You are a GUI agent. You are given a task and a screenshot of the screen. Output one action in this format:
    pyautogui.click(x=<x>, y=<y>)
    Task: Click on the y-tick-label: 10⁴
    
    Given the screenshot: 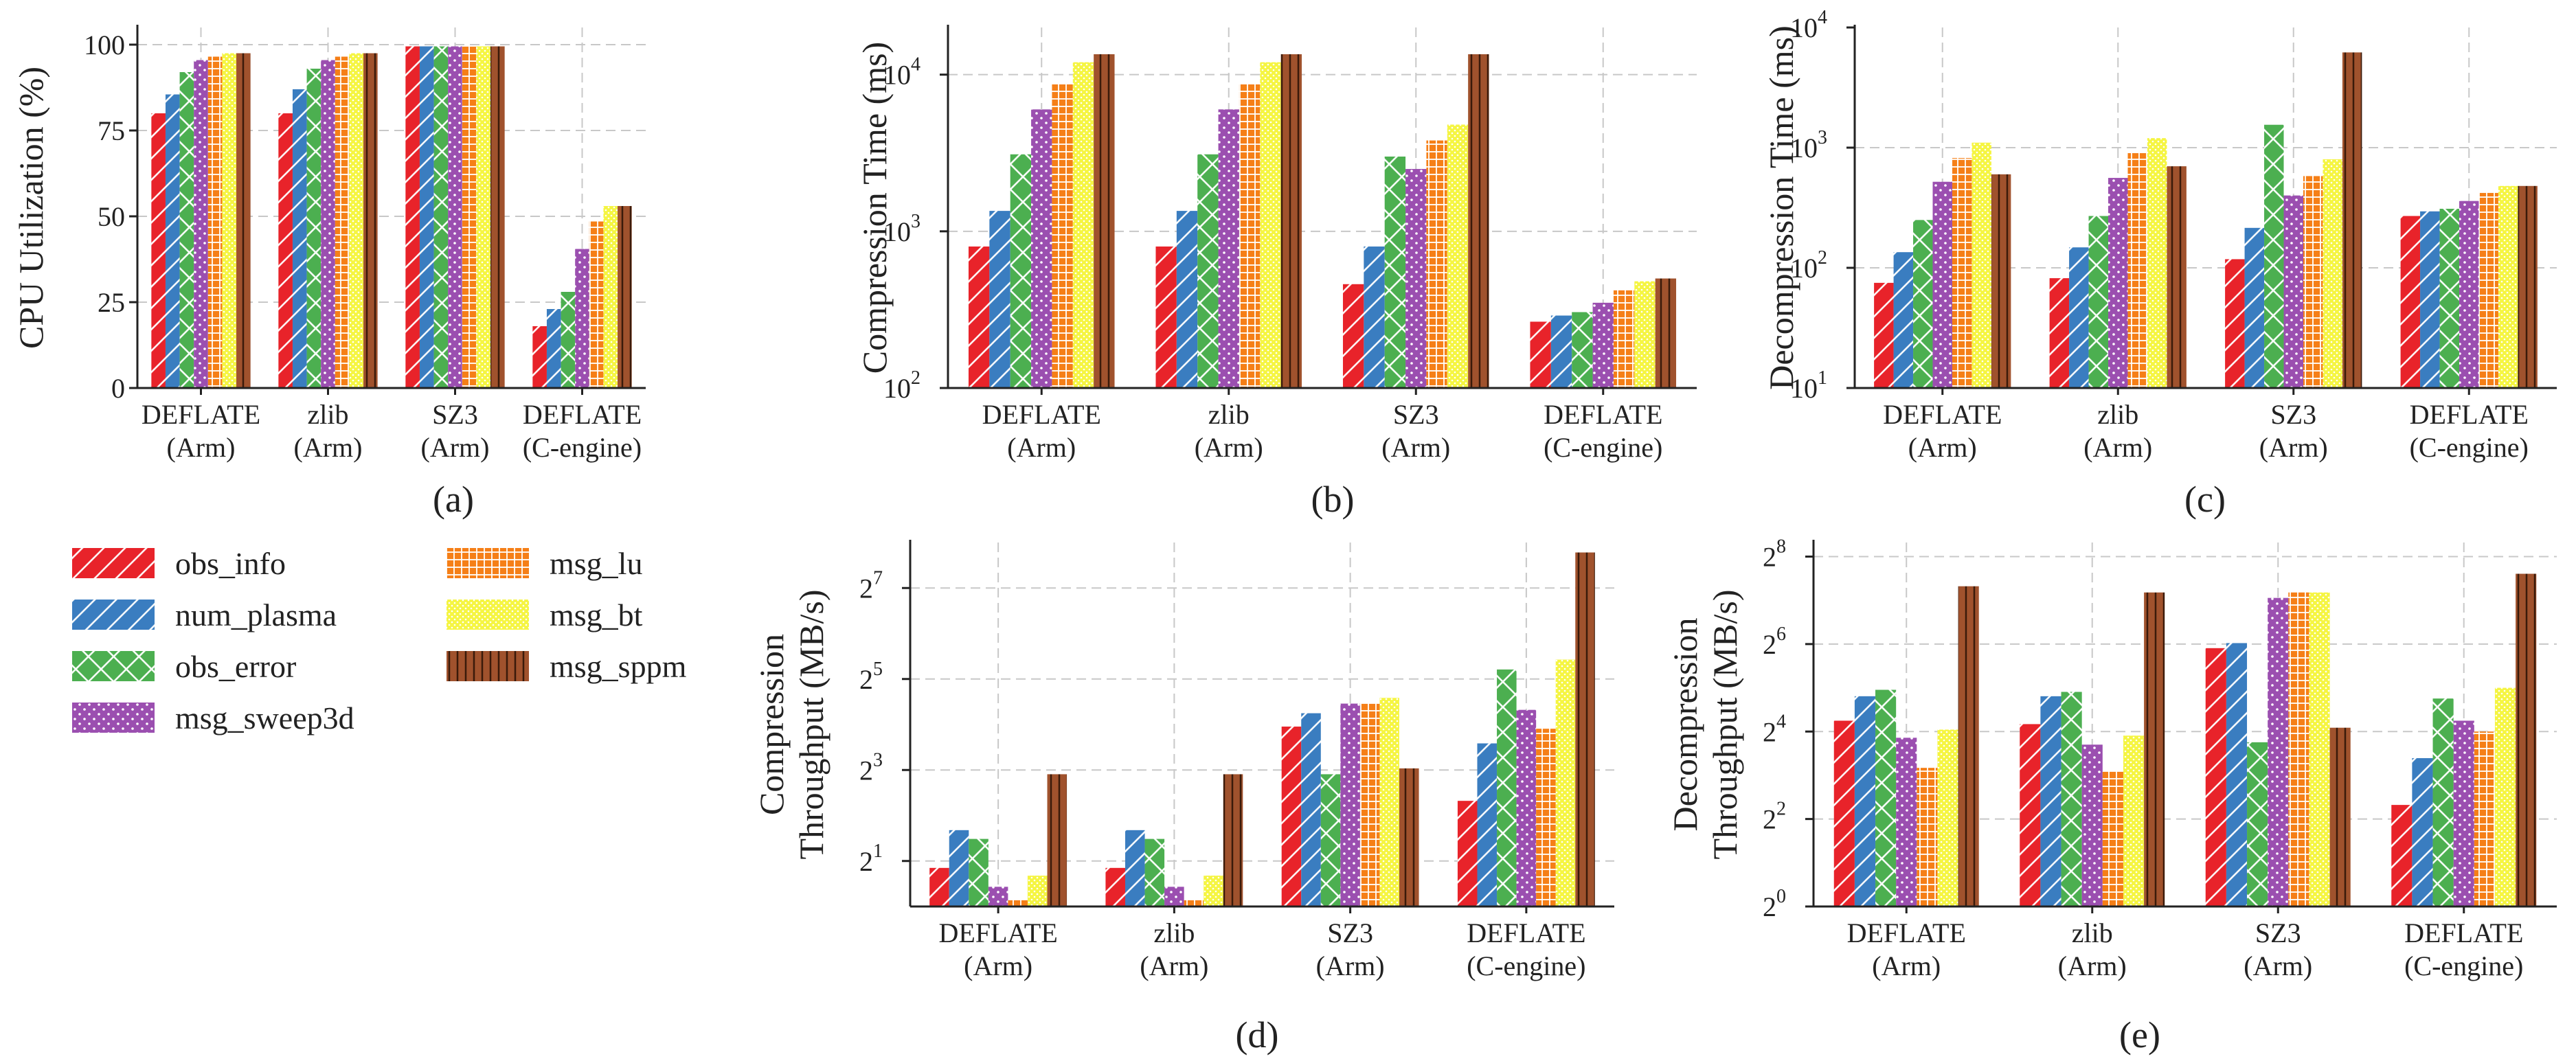 What is the action you would take?
    pyautogui.click(x=901, y=72)
    